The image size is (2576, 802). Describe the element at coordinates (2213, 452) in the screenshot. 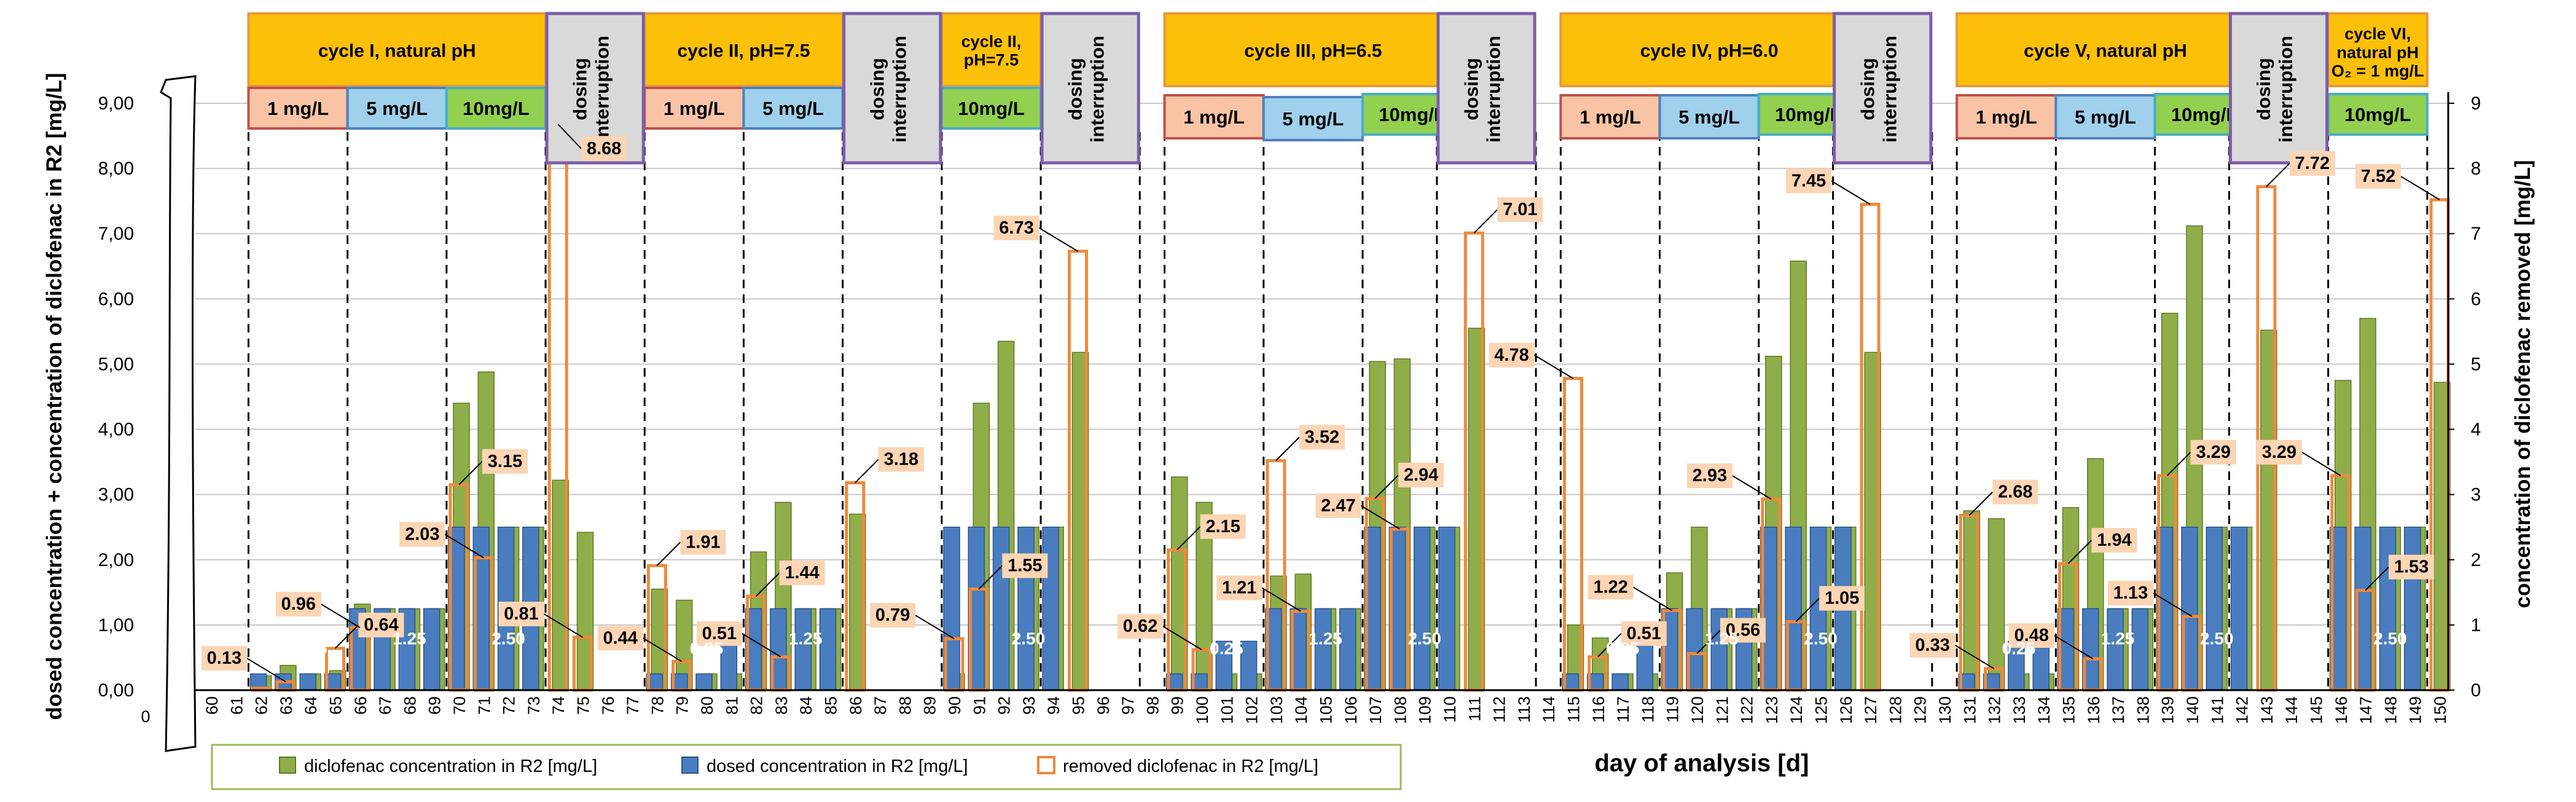

I see `data-label-removed: 3.29` at that location.